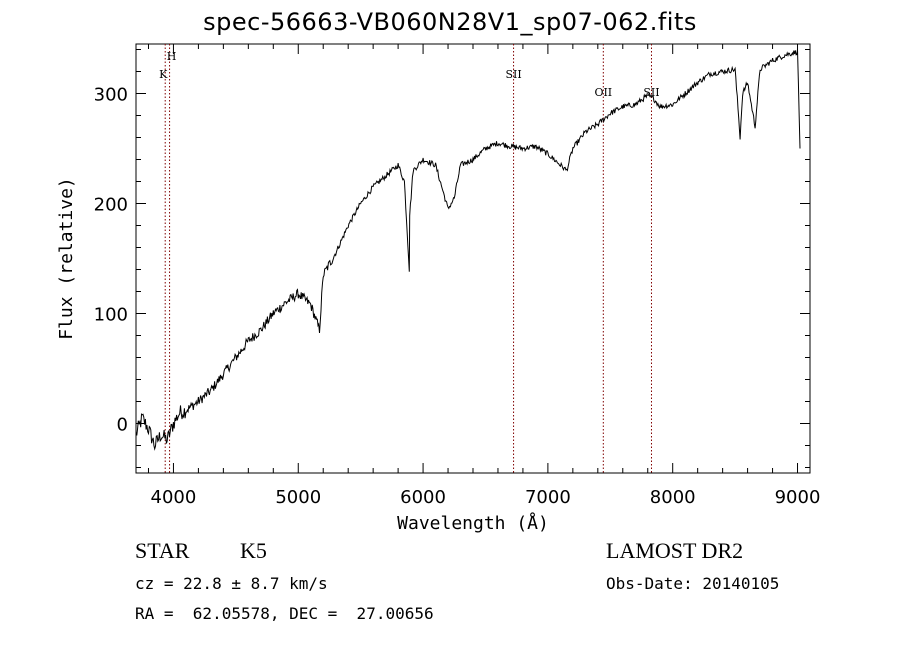 This screenshot has width=900, height=649. I want to click on x-tick-label: 8000, so click(673, 497).